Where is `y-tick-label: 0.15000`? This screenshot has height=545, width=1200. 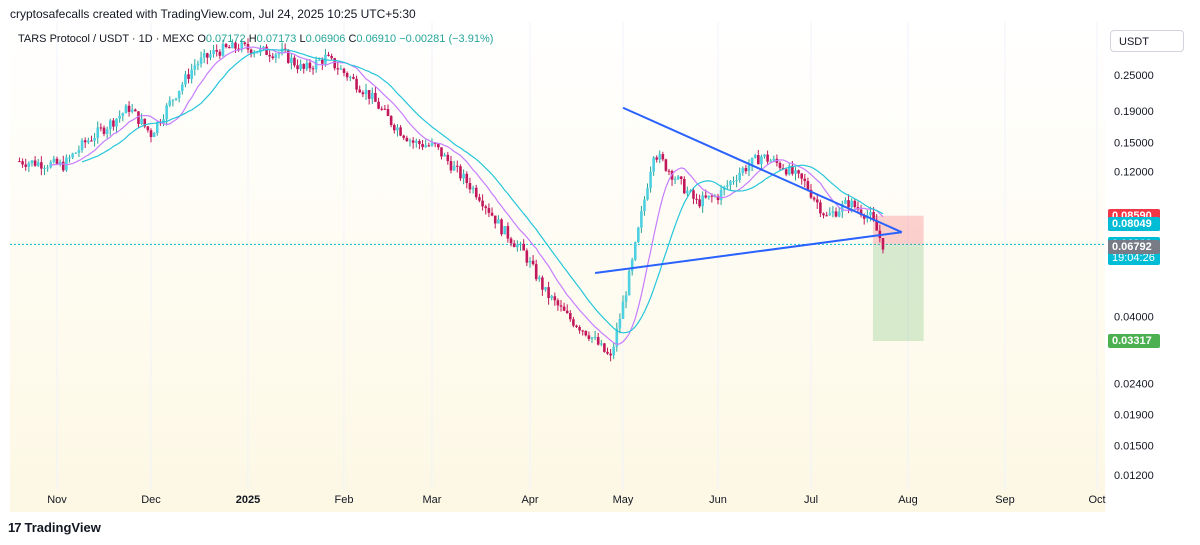
y-tick-label: 0.15000 is located at coordinates (1134, 143).